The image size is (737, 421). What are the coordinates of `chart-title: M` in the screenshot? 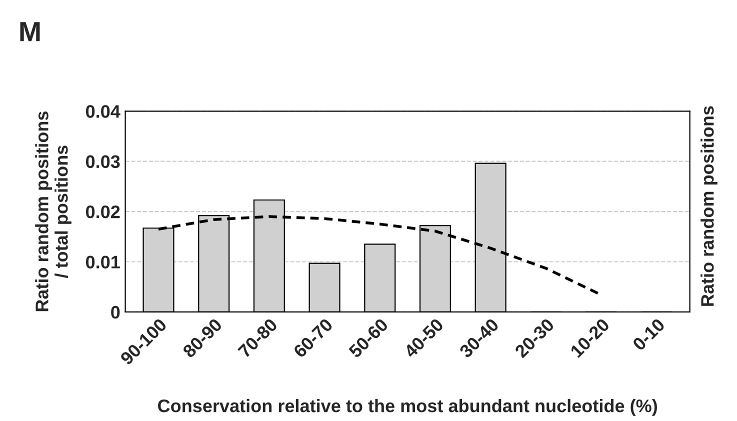 It's located at (30, 32).